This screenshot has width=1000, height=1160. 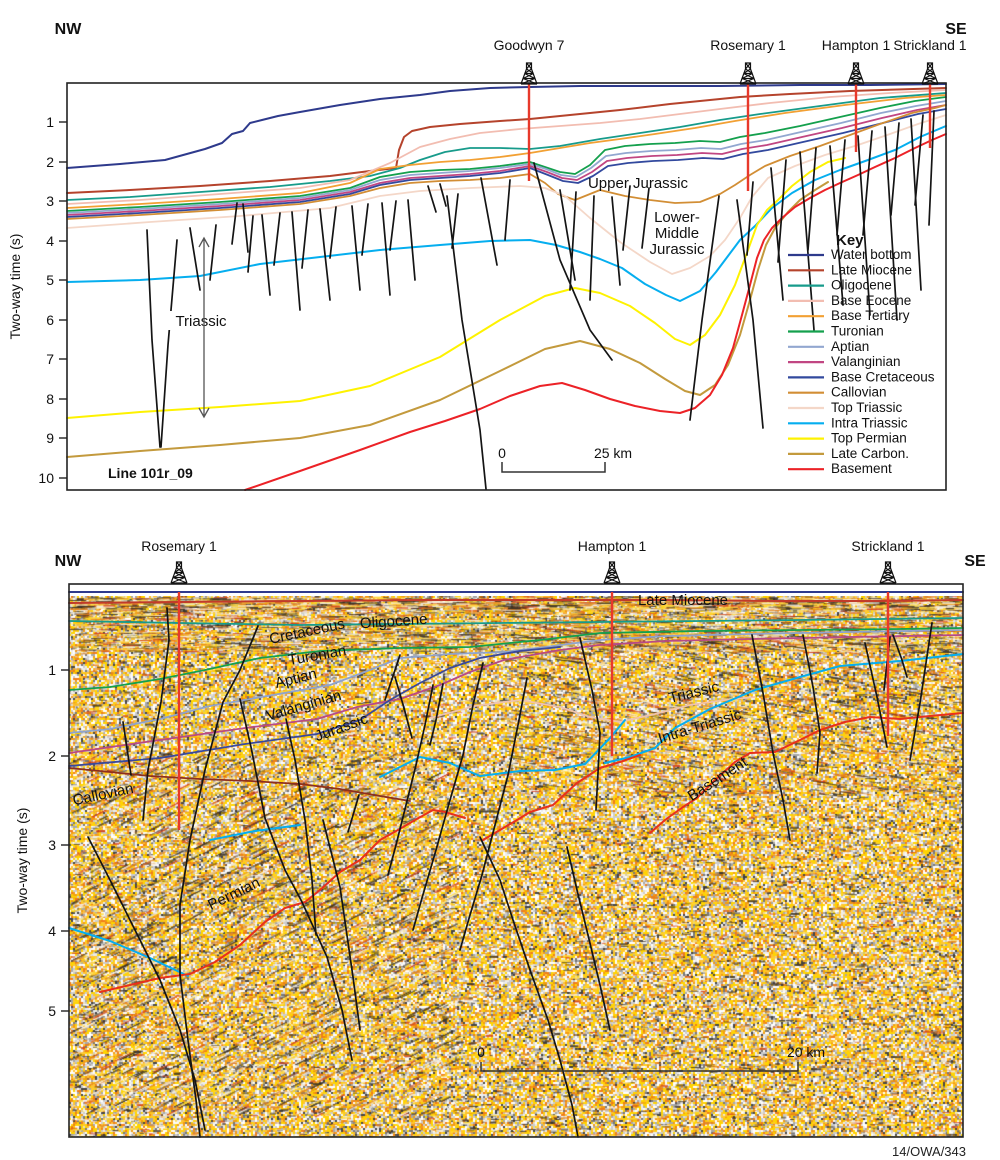 What do you see at coordinates (850, 346) in the screenshot?
I see `legend-item-label: Aptian` at bounding box center [850, 346].